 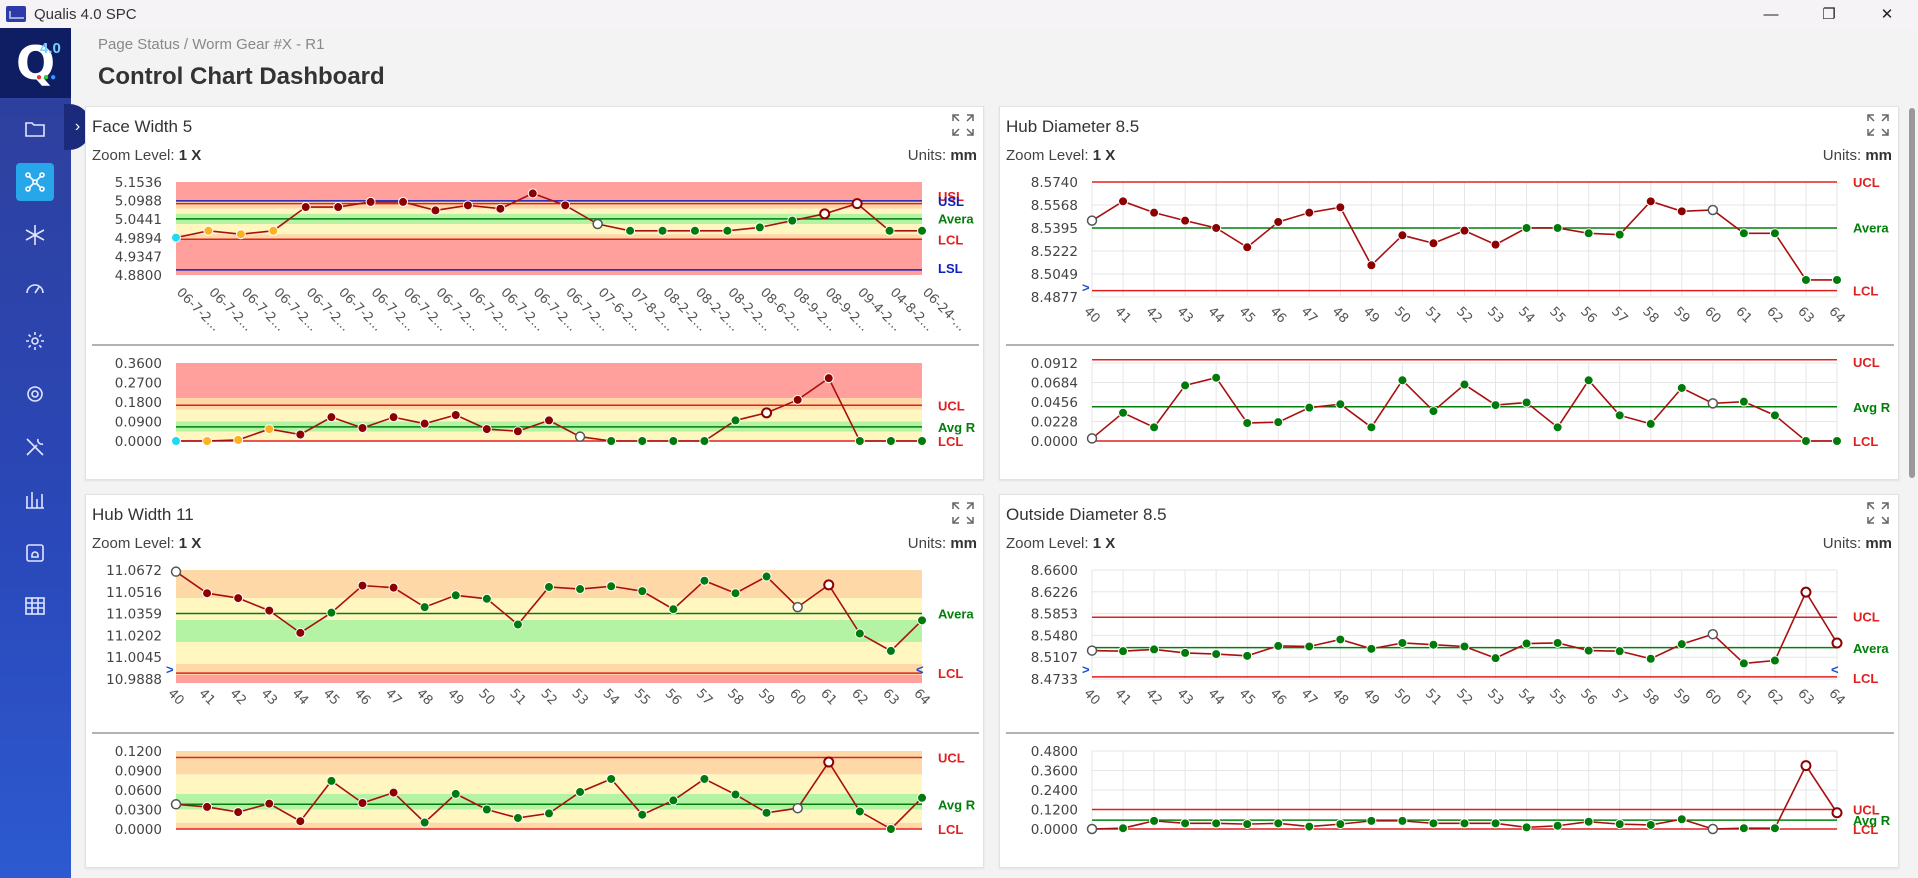 I want to click on restore-button: ❐, so click(x=1829, y=14).